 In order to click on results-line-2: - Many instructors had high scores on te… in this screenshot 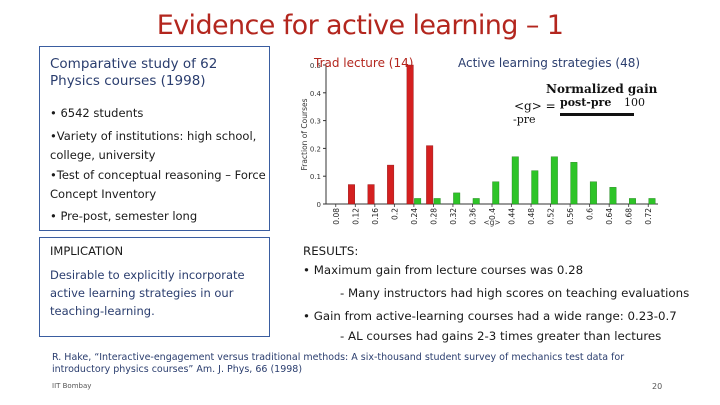, I will do `click(515, 293)`.